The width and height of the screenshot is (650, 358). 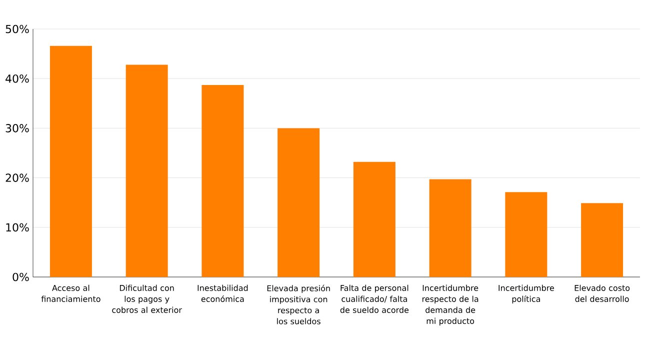 What do you see at coordinates (526, 294) in the screenshot?
I see `x-tick-label: Incertidumbre política` at bounding box center [526, 294].